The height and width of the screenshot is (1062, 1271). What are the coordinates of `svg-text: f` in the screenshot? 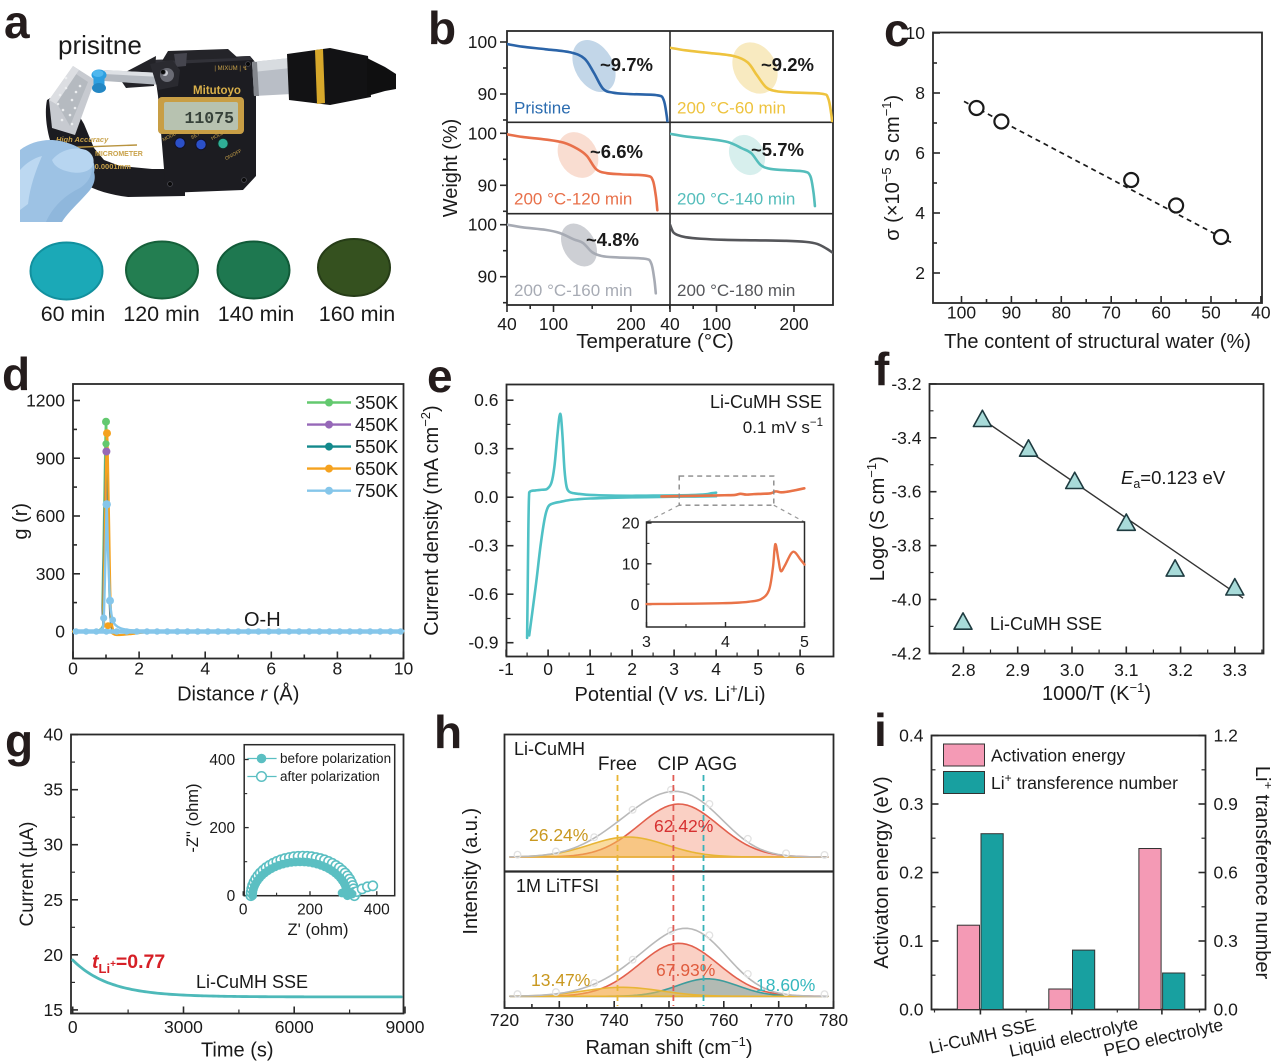 It's located at (882, 369).